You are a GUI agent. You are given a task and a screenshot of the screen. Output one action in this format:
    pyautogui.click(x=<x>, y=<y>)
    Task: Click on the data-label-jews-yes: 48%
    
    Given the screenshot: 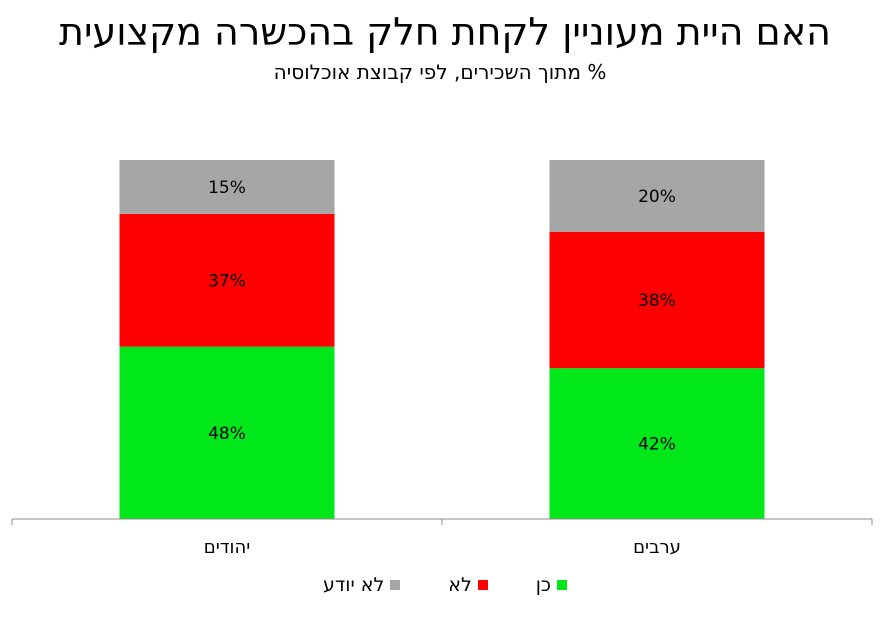 What is the action you would take?
    pyautogui.click(x=227, y=434)
    